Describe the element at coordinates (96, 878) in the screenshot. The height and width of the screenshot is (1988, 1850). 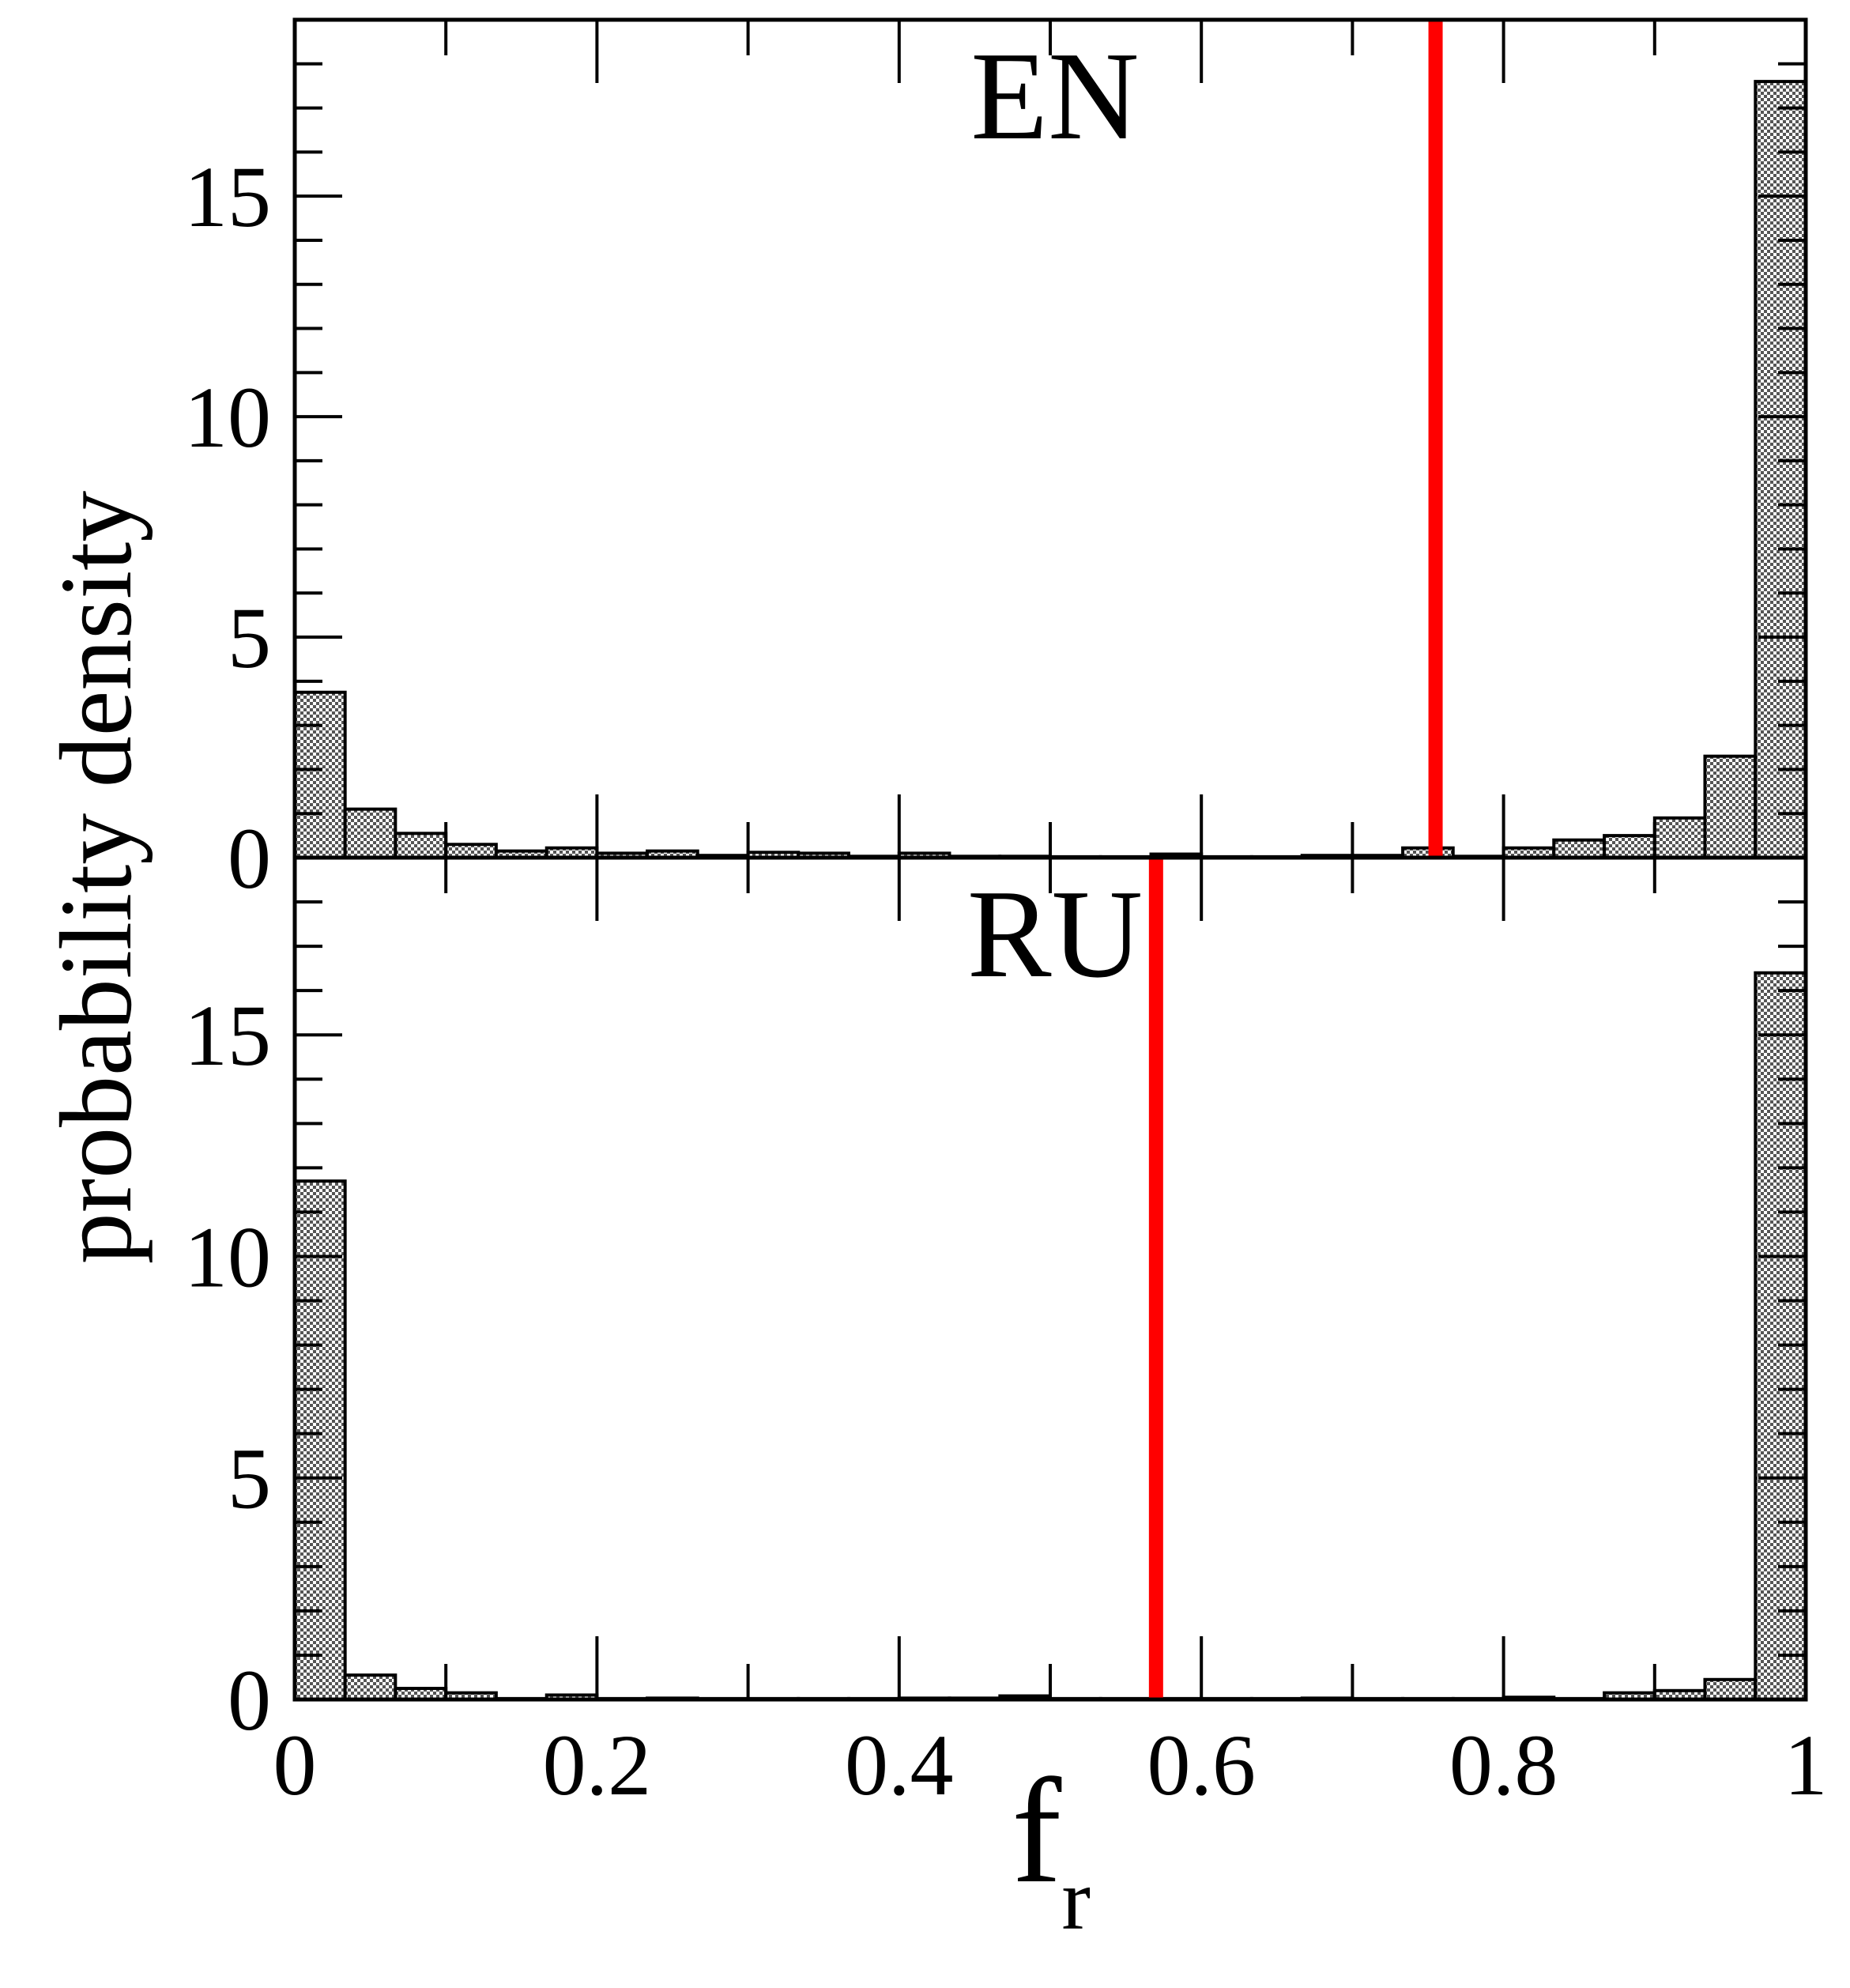
I see `y-axis-label: probability density` at that location.